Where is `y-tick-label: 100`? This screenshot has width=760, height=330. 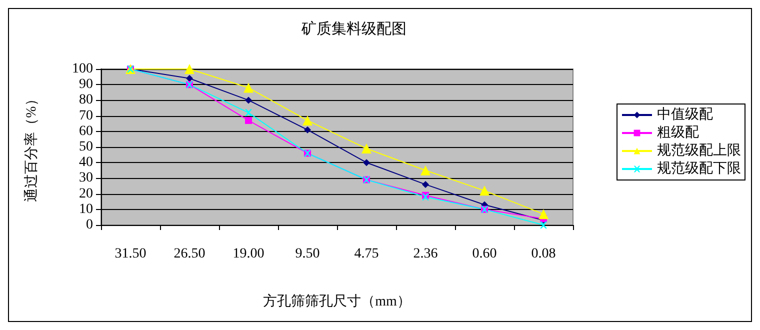 y-tick-label: 100 is located at coordinates (82, 69).